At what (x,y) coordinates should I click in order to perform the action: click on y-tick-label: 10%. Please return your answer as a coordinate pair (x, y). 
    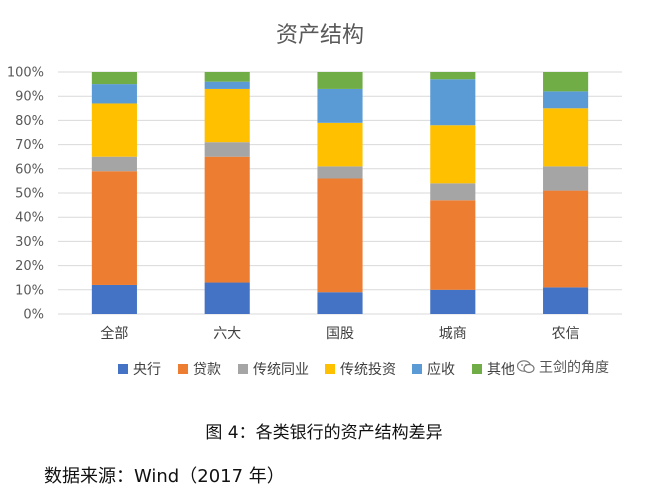
    Looking at the image, I should click on (29, 290).